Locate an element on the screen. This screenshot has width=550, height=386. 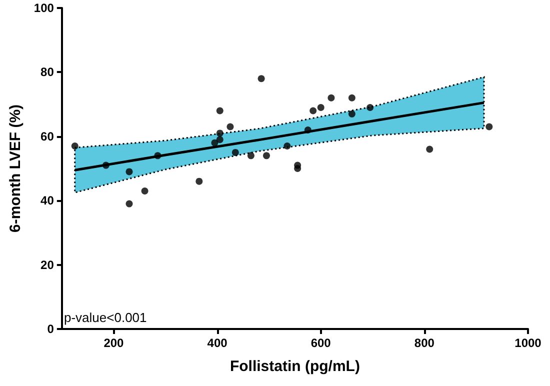
x-tick-label: 600 is located at coordinates (321, 343).